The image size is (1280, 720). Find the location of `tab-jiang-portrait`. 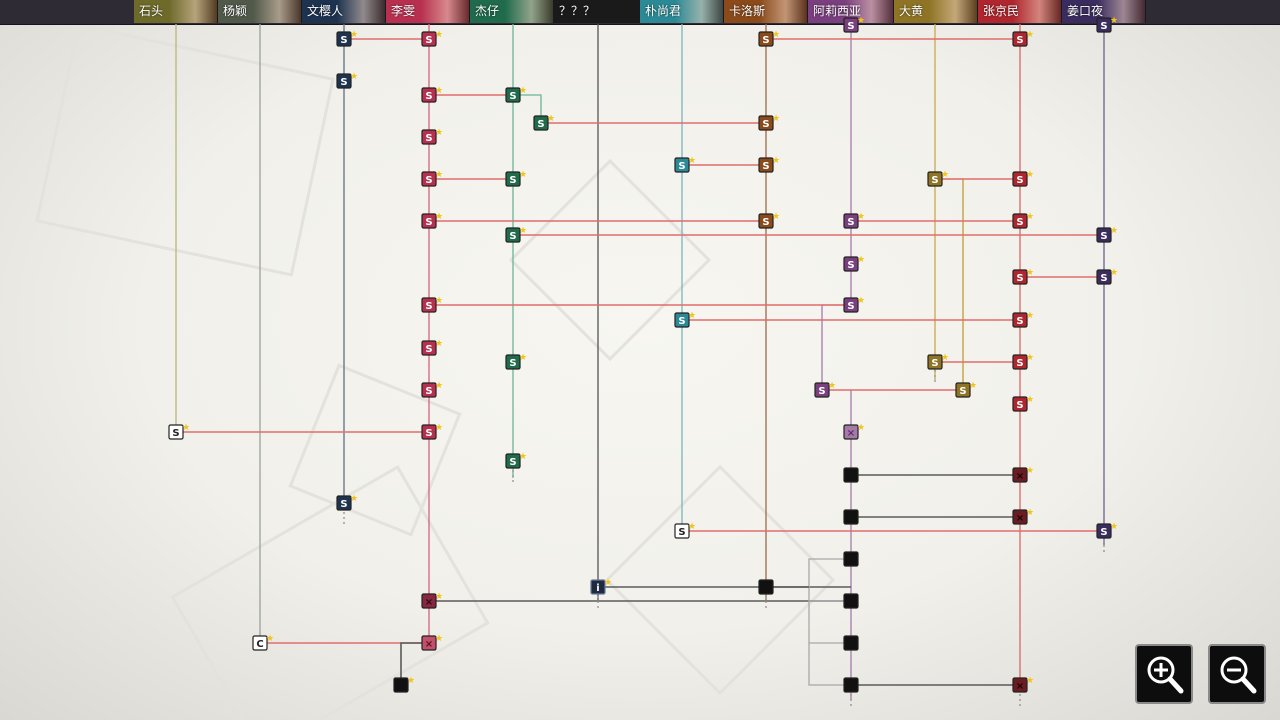

tab-jiang-portrait is located at coordinates (1121, 11).